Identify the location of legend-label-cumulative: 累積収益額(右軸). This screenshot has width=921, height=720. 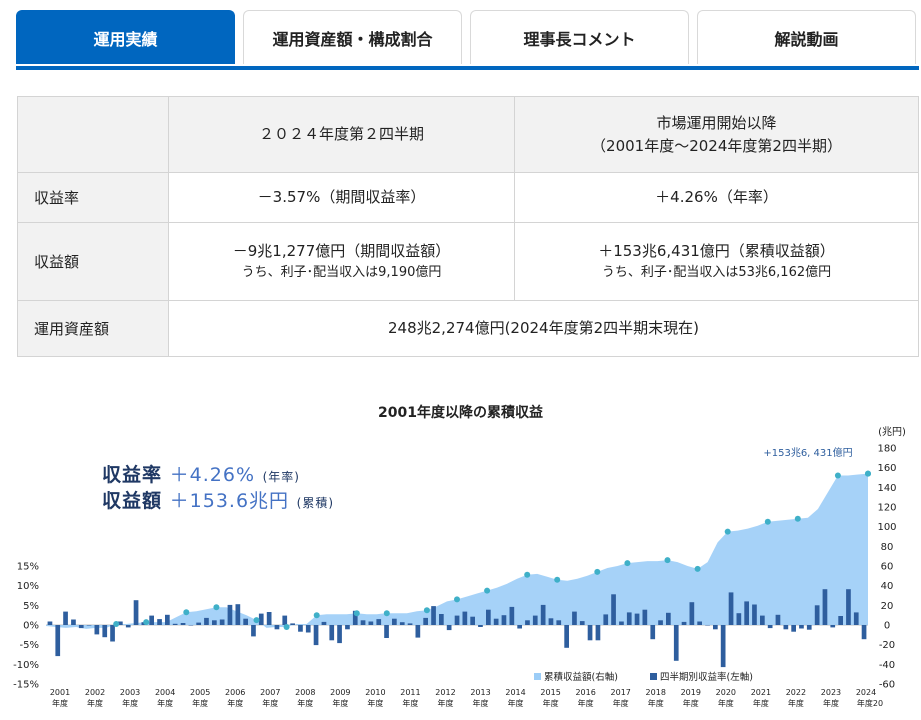
(581, 677).